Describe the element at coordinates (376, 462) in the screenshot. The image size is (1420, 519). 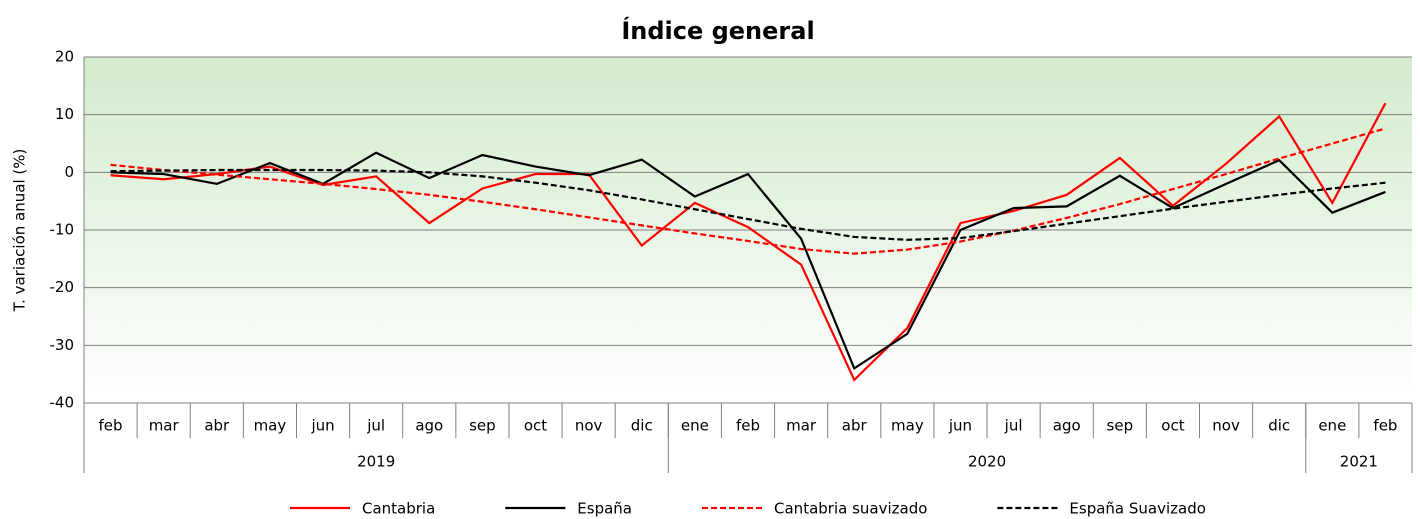
I see `year-label: 2019` at that location.